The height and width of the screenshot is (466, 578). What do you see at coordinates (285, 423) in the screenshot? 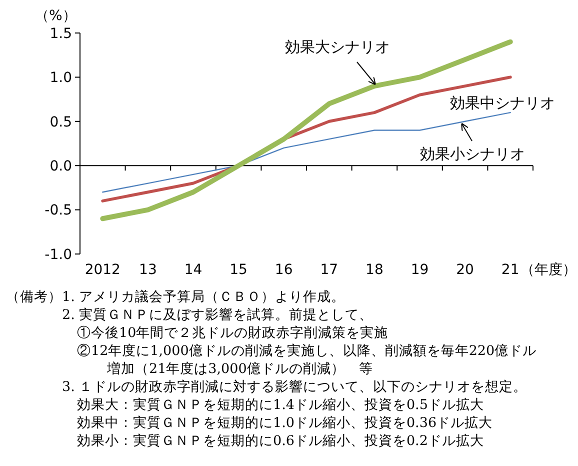
I see `text: 効果中：実質ＧＮＰを短期的に1.0ドル縮小、投資を0.36ドル拡大` at bounding box center [285, 423].